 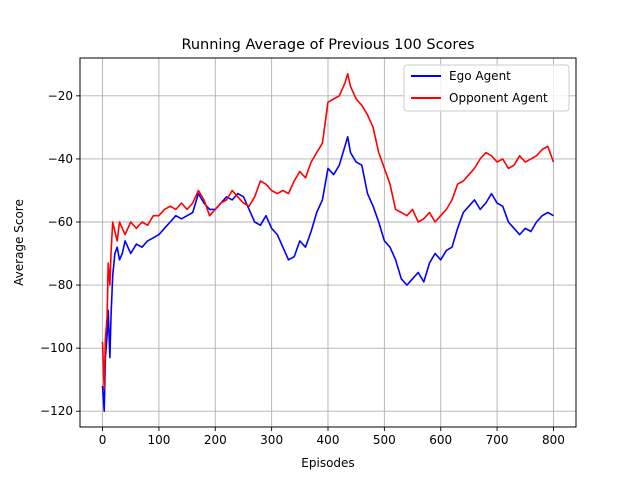 What do you see at coordinates (384, 440) in the screenshot?
I see `x-tick-label: 500` at bounding box center [384, 440].